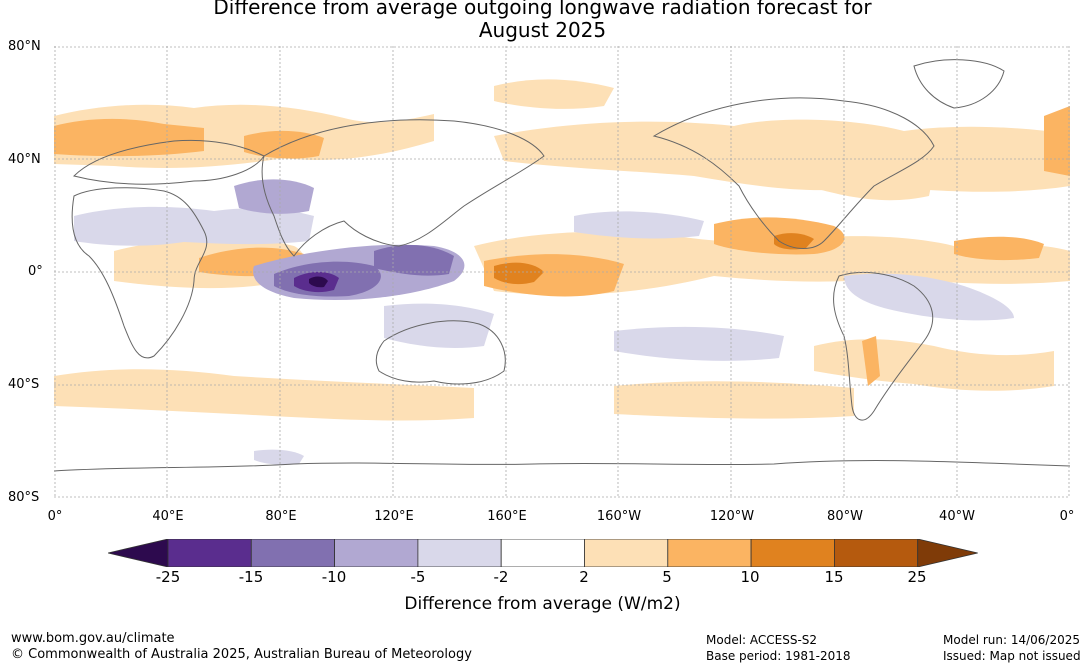 The image size is (1085, 667). What do you see at coordinates (168, 577) in the screenshot?
I see `legend-tick: -25` at bounding box center [168, 577].